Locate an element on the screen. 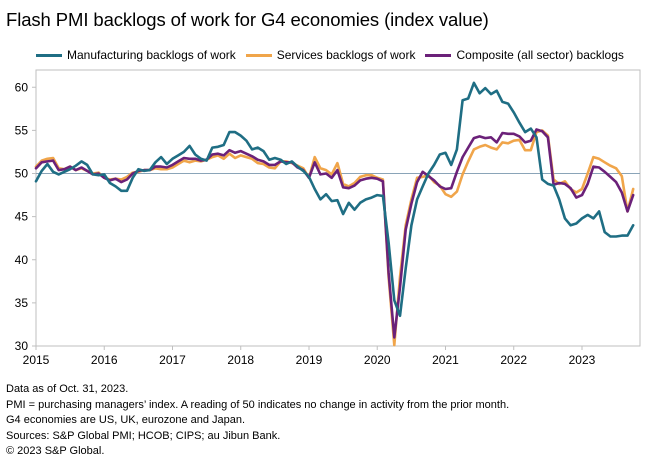 This screenshot has height=470, width=660. note-copyright: © 2023 S&P Global. is located at coordinates (55, 451).